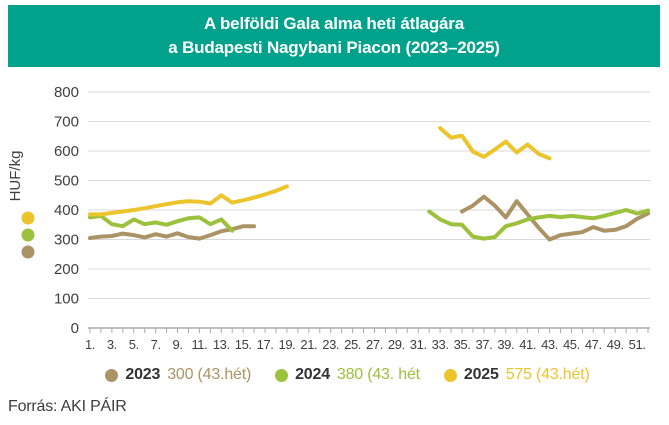 This screenshot has width=669, height=425. Describe the element at coordinates (549, 344) in the screenshot. I see `x-tick-label-43.: 43.` at that location.